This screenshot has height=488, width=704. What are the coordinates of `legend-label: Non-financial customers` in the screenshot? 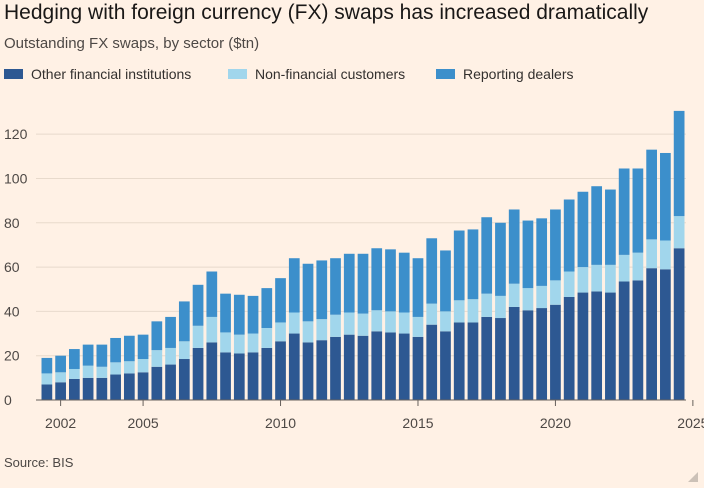 It's located at (330, 74).